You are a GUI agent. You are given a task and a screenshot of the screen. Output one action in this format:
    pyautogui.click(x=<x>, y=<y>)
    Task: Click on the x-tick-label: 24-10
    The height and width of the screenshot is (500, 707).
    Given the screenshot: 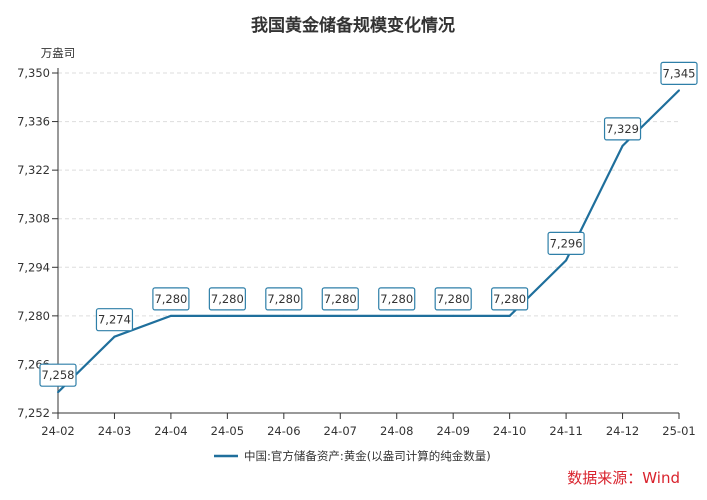 What is the action you would take?
    pyautogui.click(x=509, y=431)
    